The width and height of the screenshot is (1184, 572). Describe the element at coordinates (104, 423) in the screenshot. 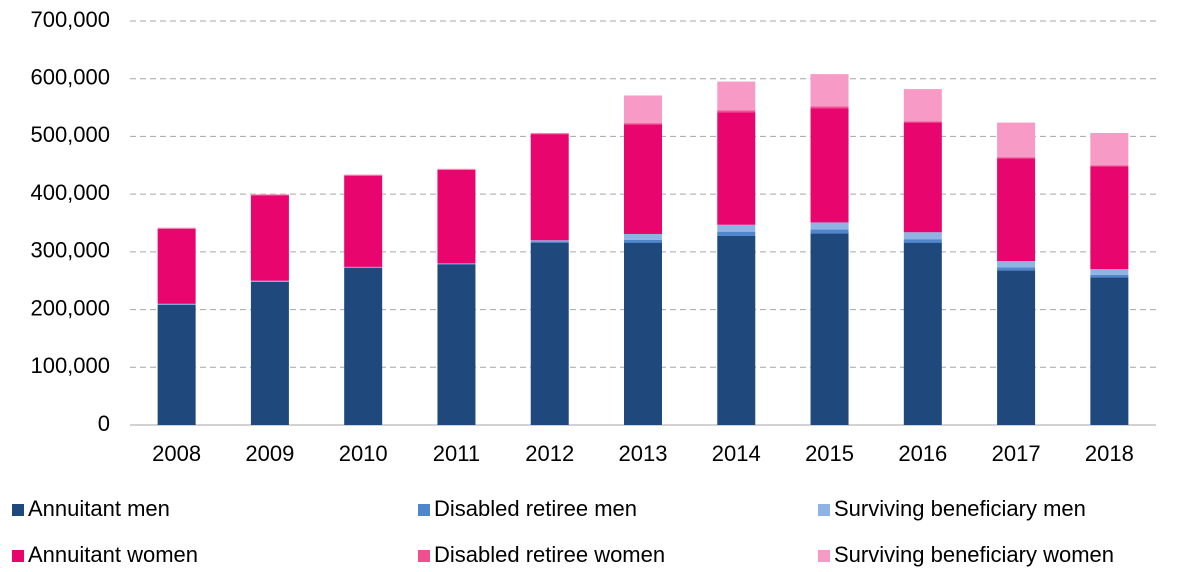

I see `y-tick-label: 0` at that location.